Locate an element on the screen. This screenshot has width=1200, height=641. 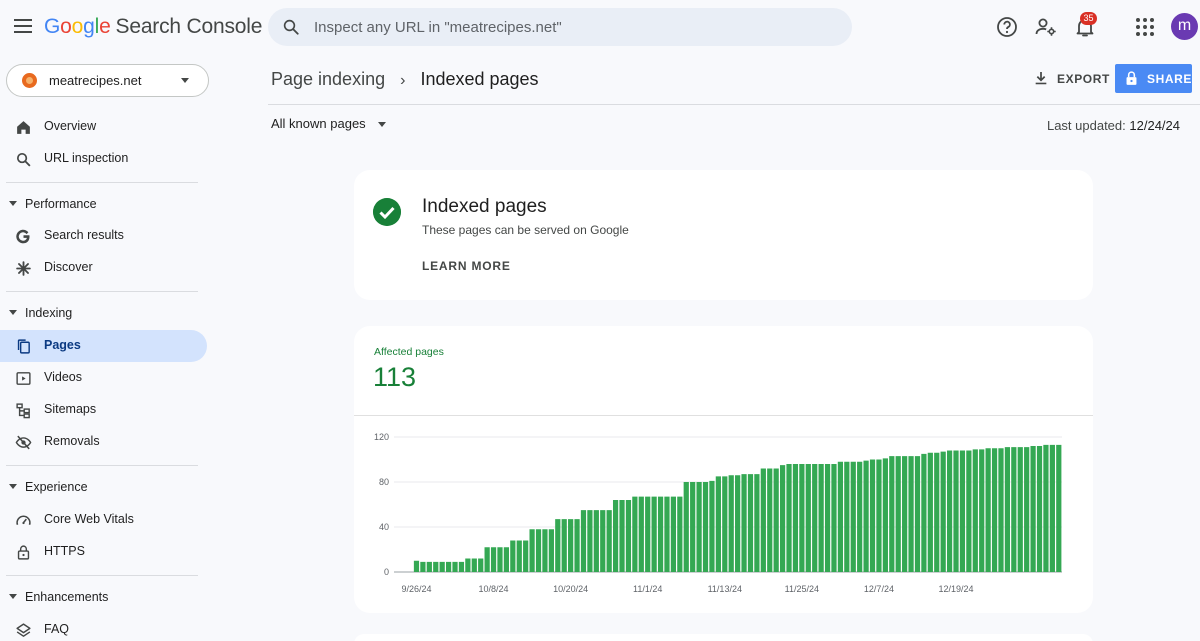
sidebar-item-sitemaps: Sitemaps is located at coordinates (103, 410).